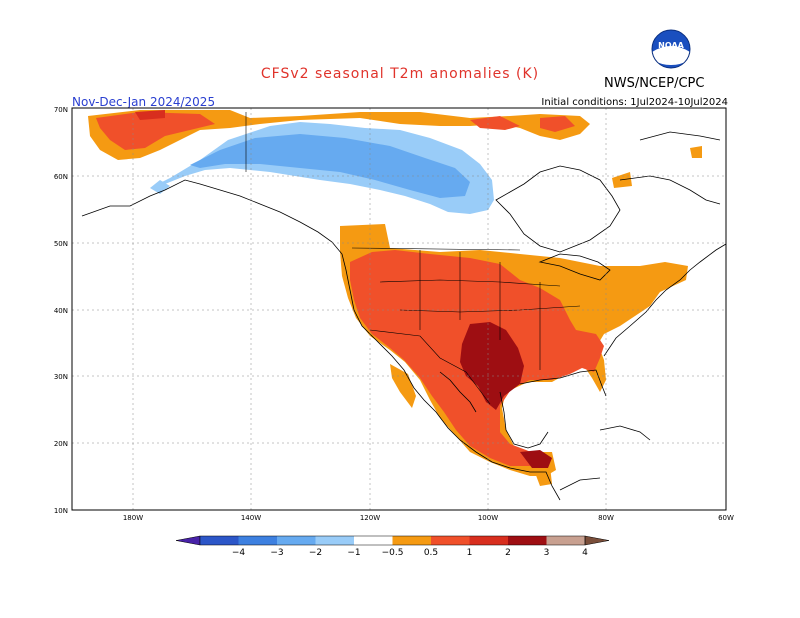  What do you see at coordinates (315, 553) in the screenshot?
I see `colorbar-tick-label: −2` at bounding box center [315, 553].